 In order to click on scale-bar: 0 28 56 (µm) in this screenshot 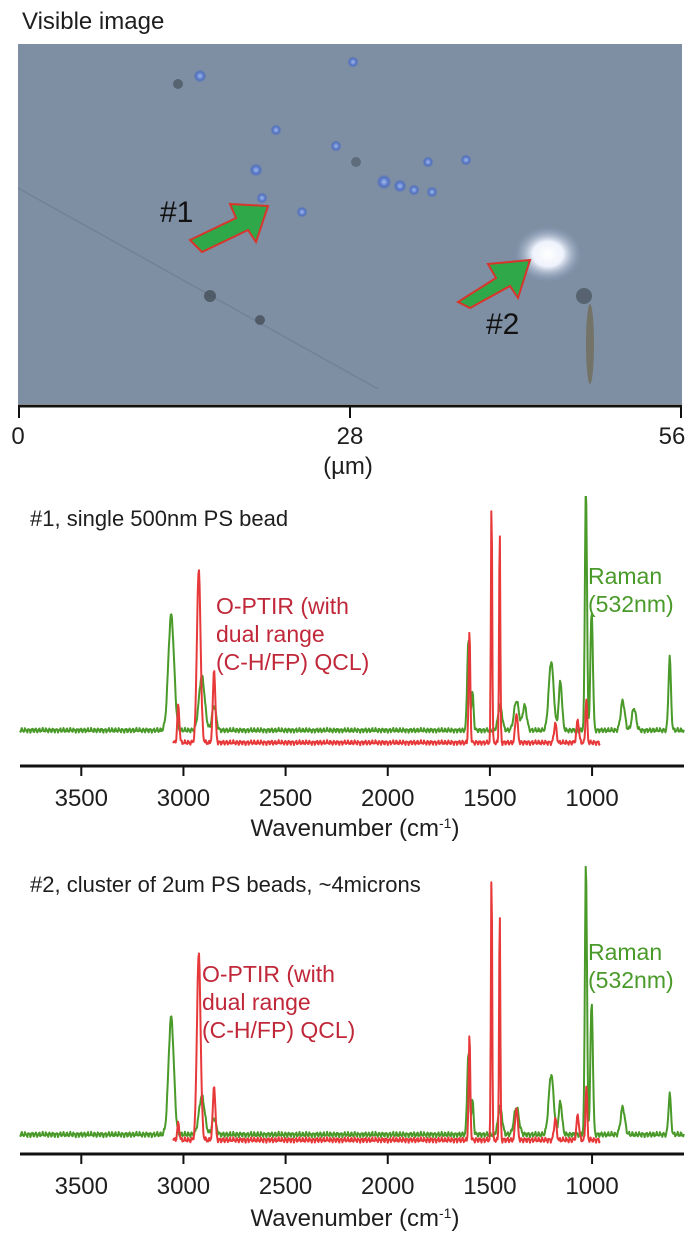, I will do `click(348, 442)`.